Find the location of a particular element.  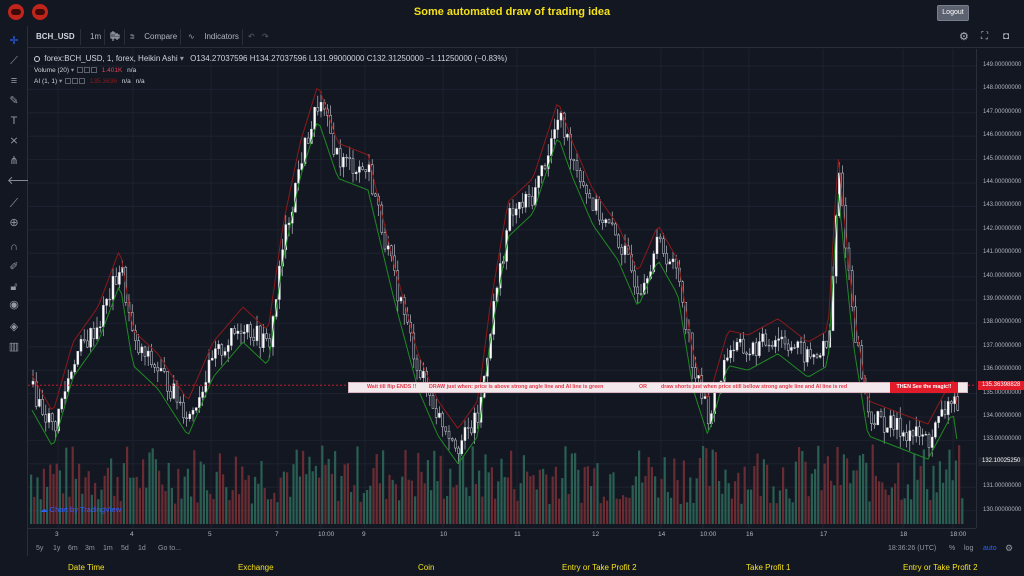

time-axis: 3 4 5 7 10:00 9 10 11 12 14 10:00 16 17 18 18:00 is located at coordinates (502, 535).